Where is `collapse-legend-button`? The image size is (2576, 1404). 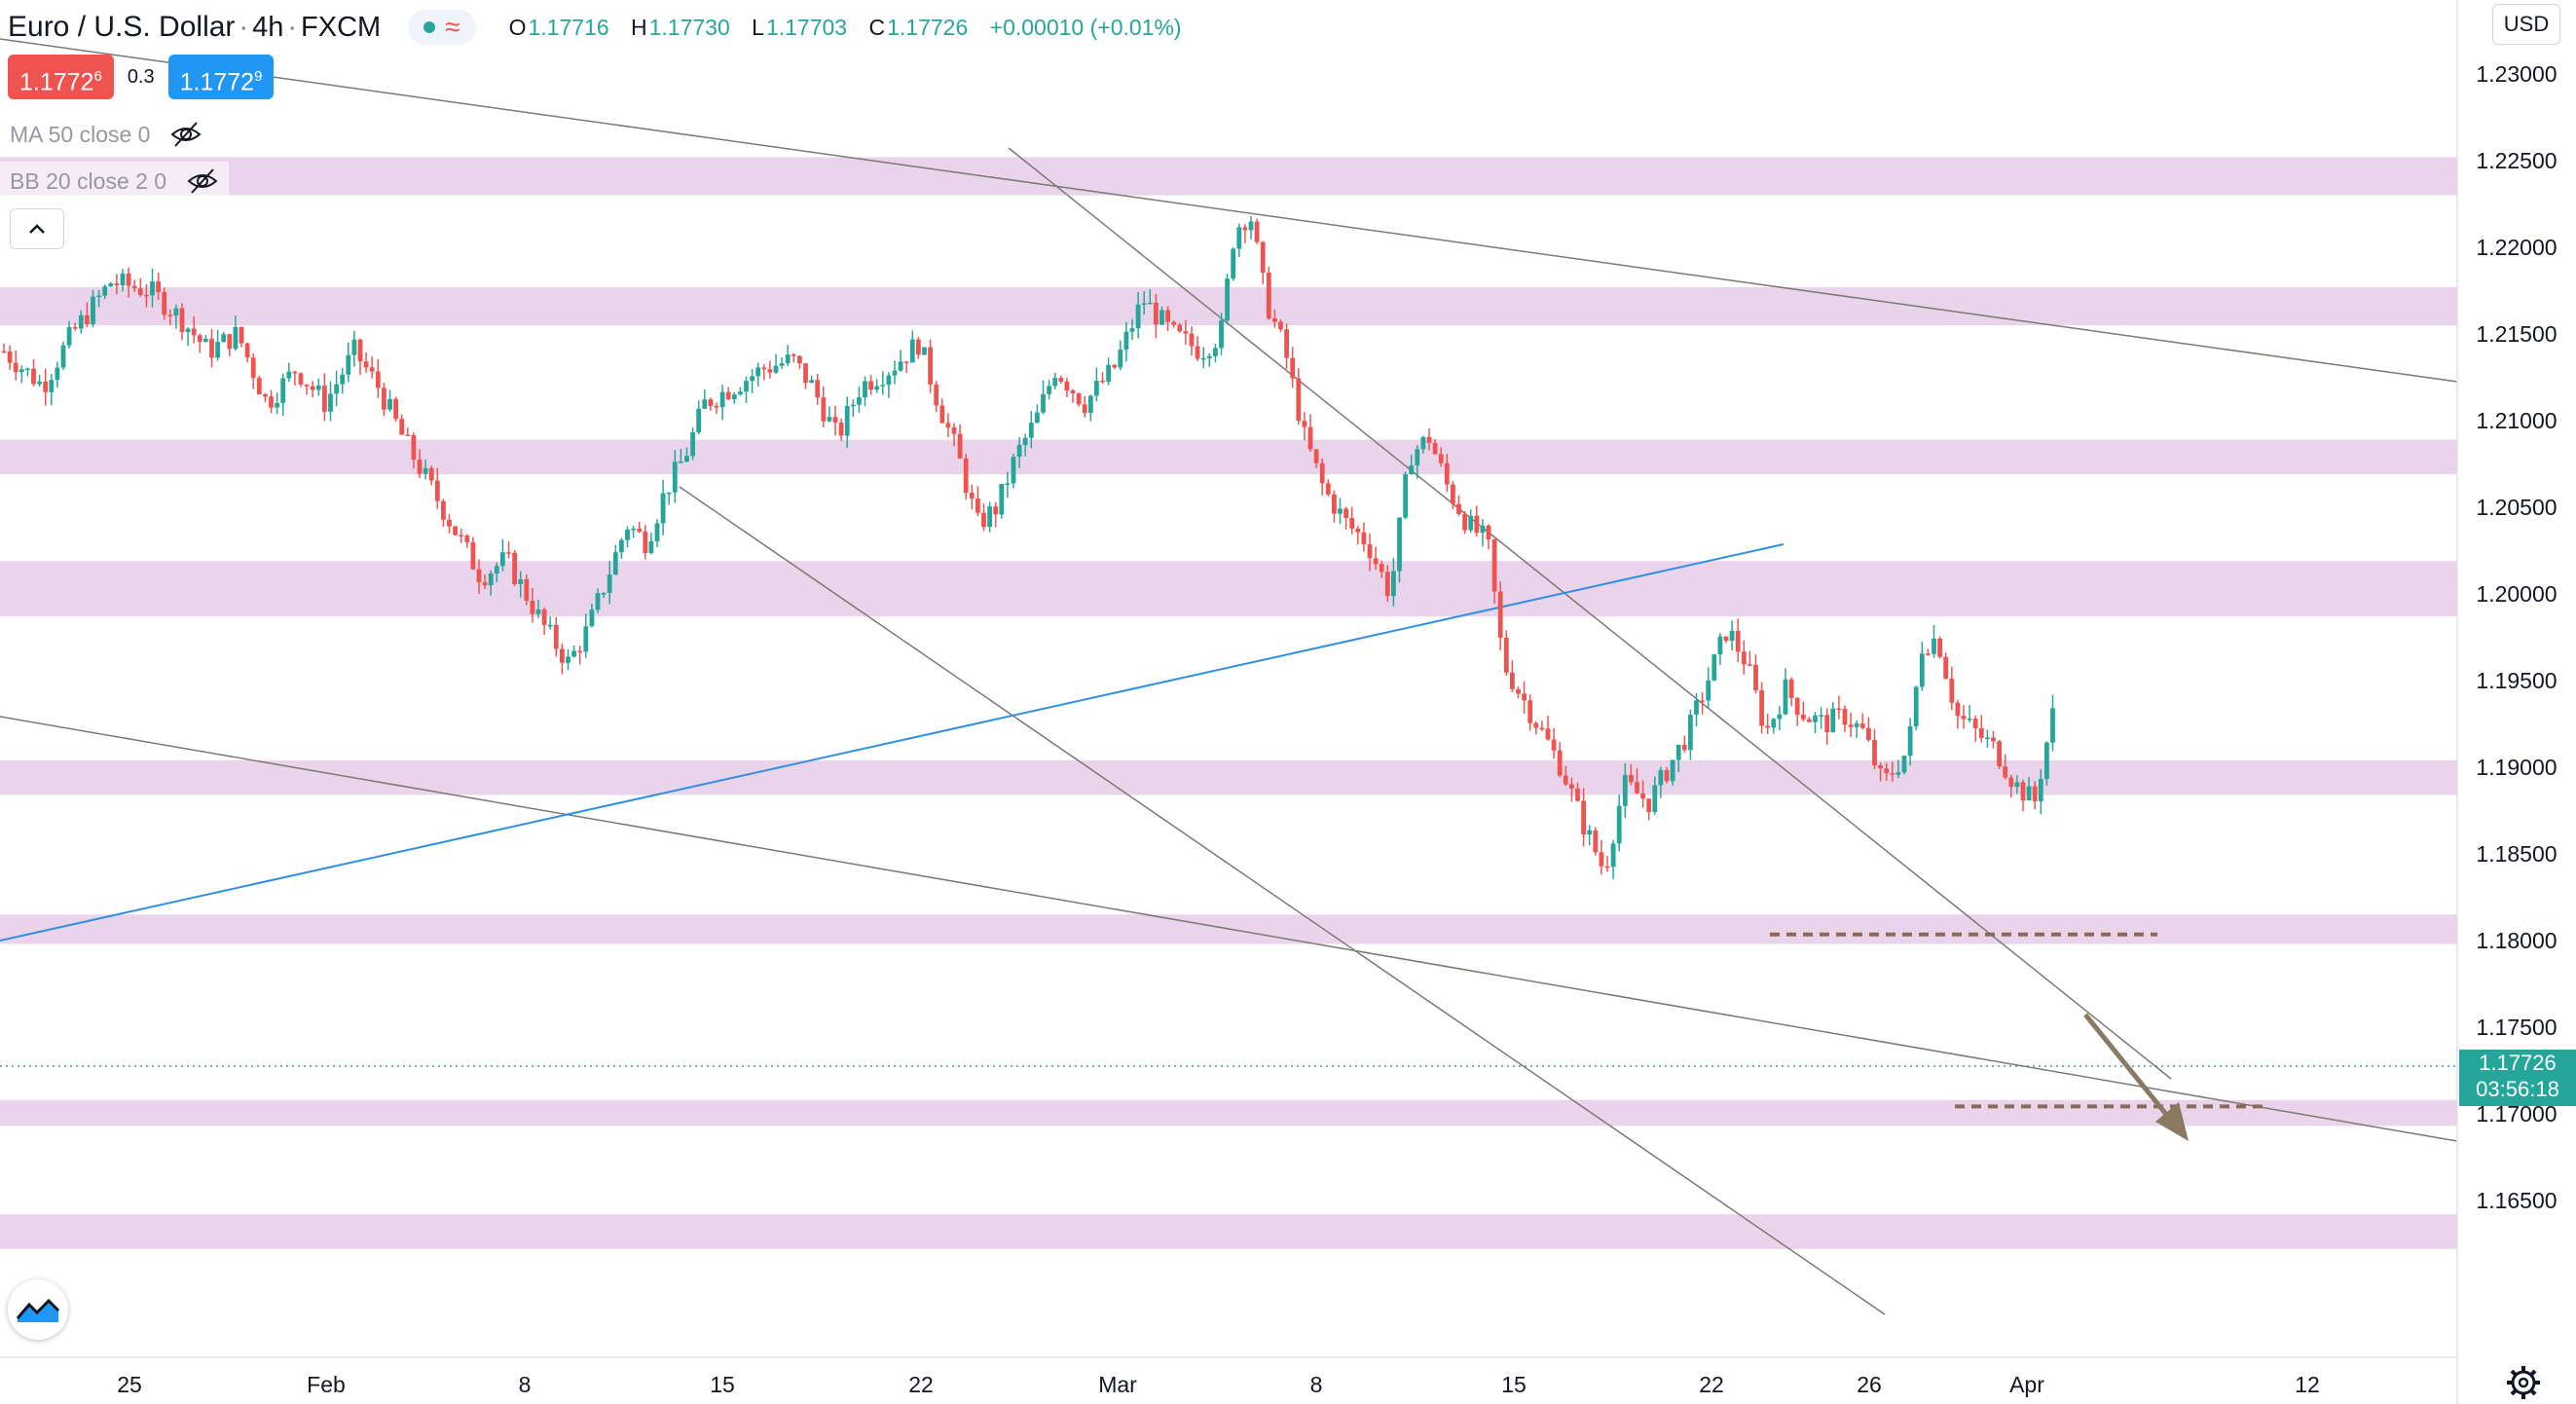
collapse-legend-button is located at coordinates (37, 229).